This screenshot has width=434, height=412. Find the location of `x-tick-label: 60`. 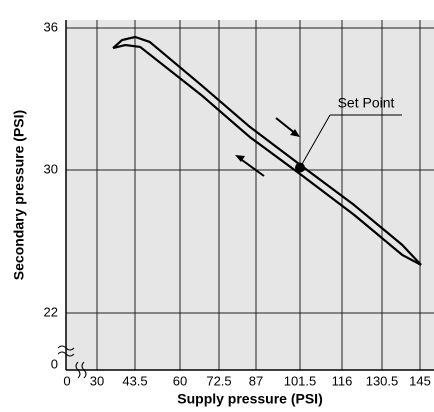

x-tick-label: 60 is located at coordinates (180, 380).